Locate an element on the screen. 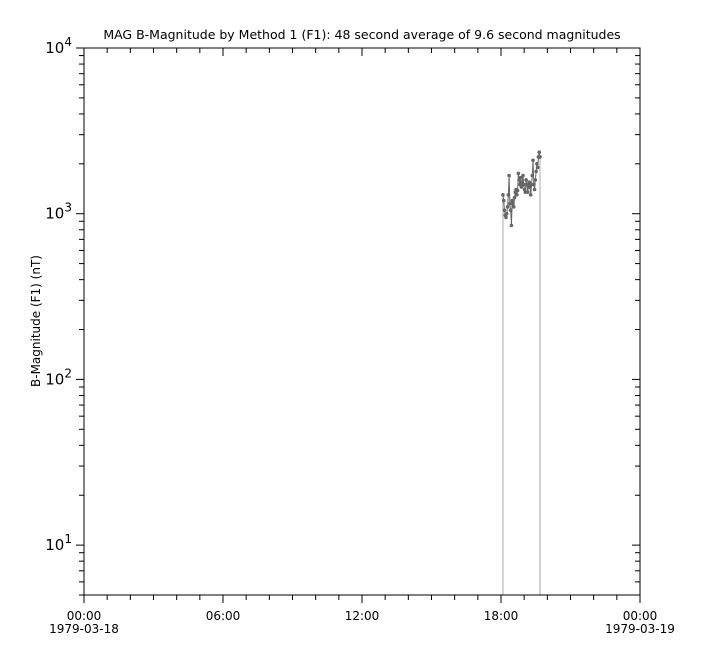 The image size is (724, 660). x-tick-label: 12:00 is located at coordinates (362, 616).